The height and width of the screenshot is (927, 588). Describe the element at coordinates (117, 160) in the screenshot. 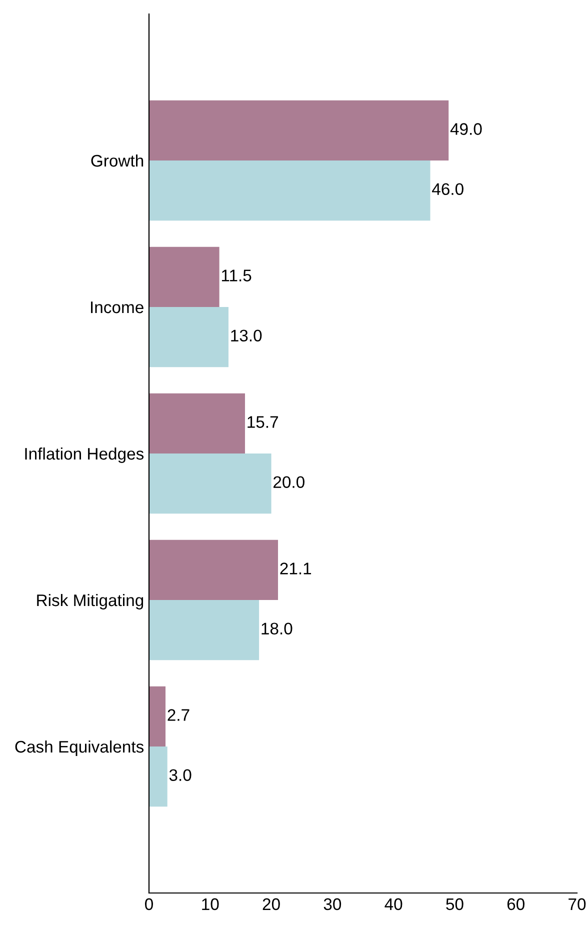

I see `y-tick-label: Growth` at that location.